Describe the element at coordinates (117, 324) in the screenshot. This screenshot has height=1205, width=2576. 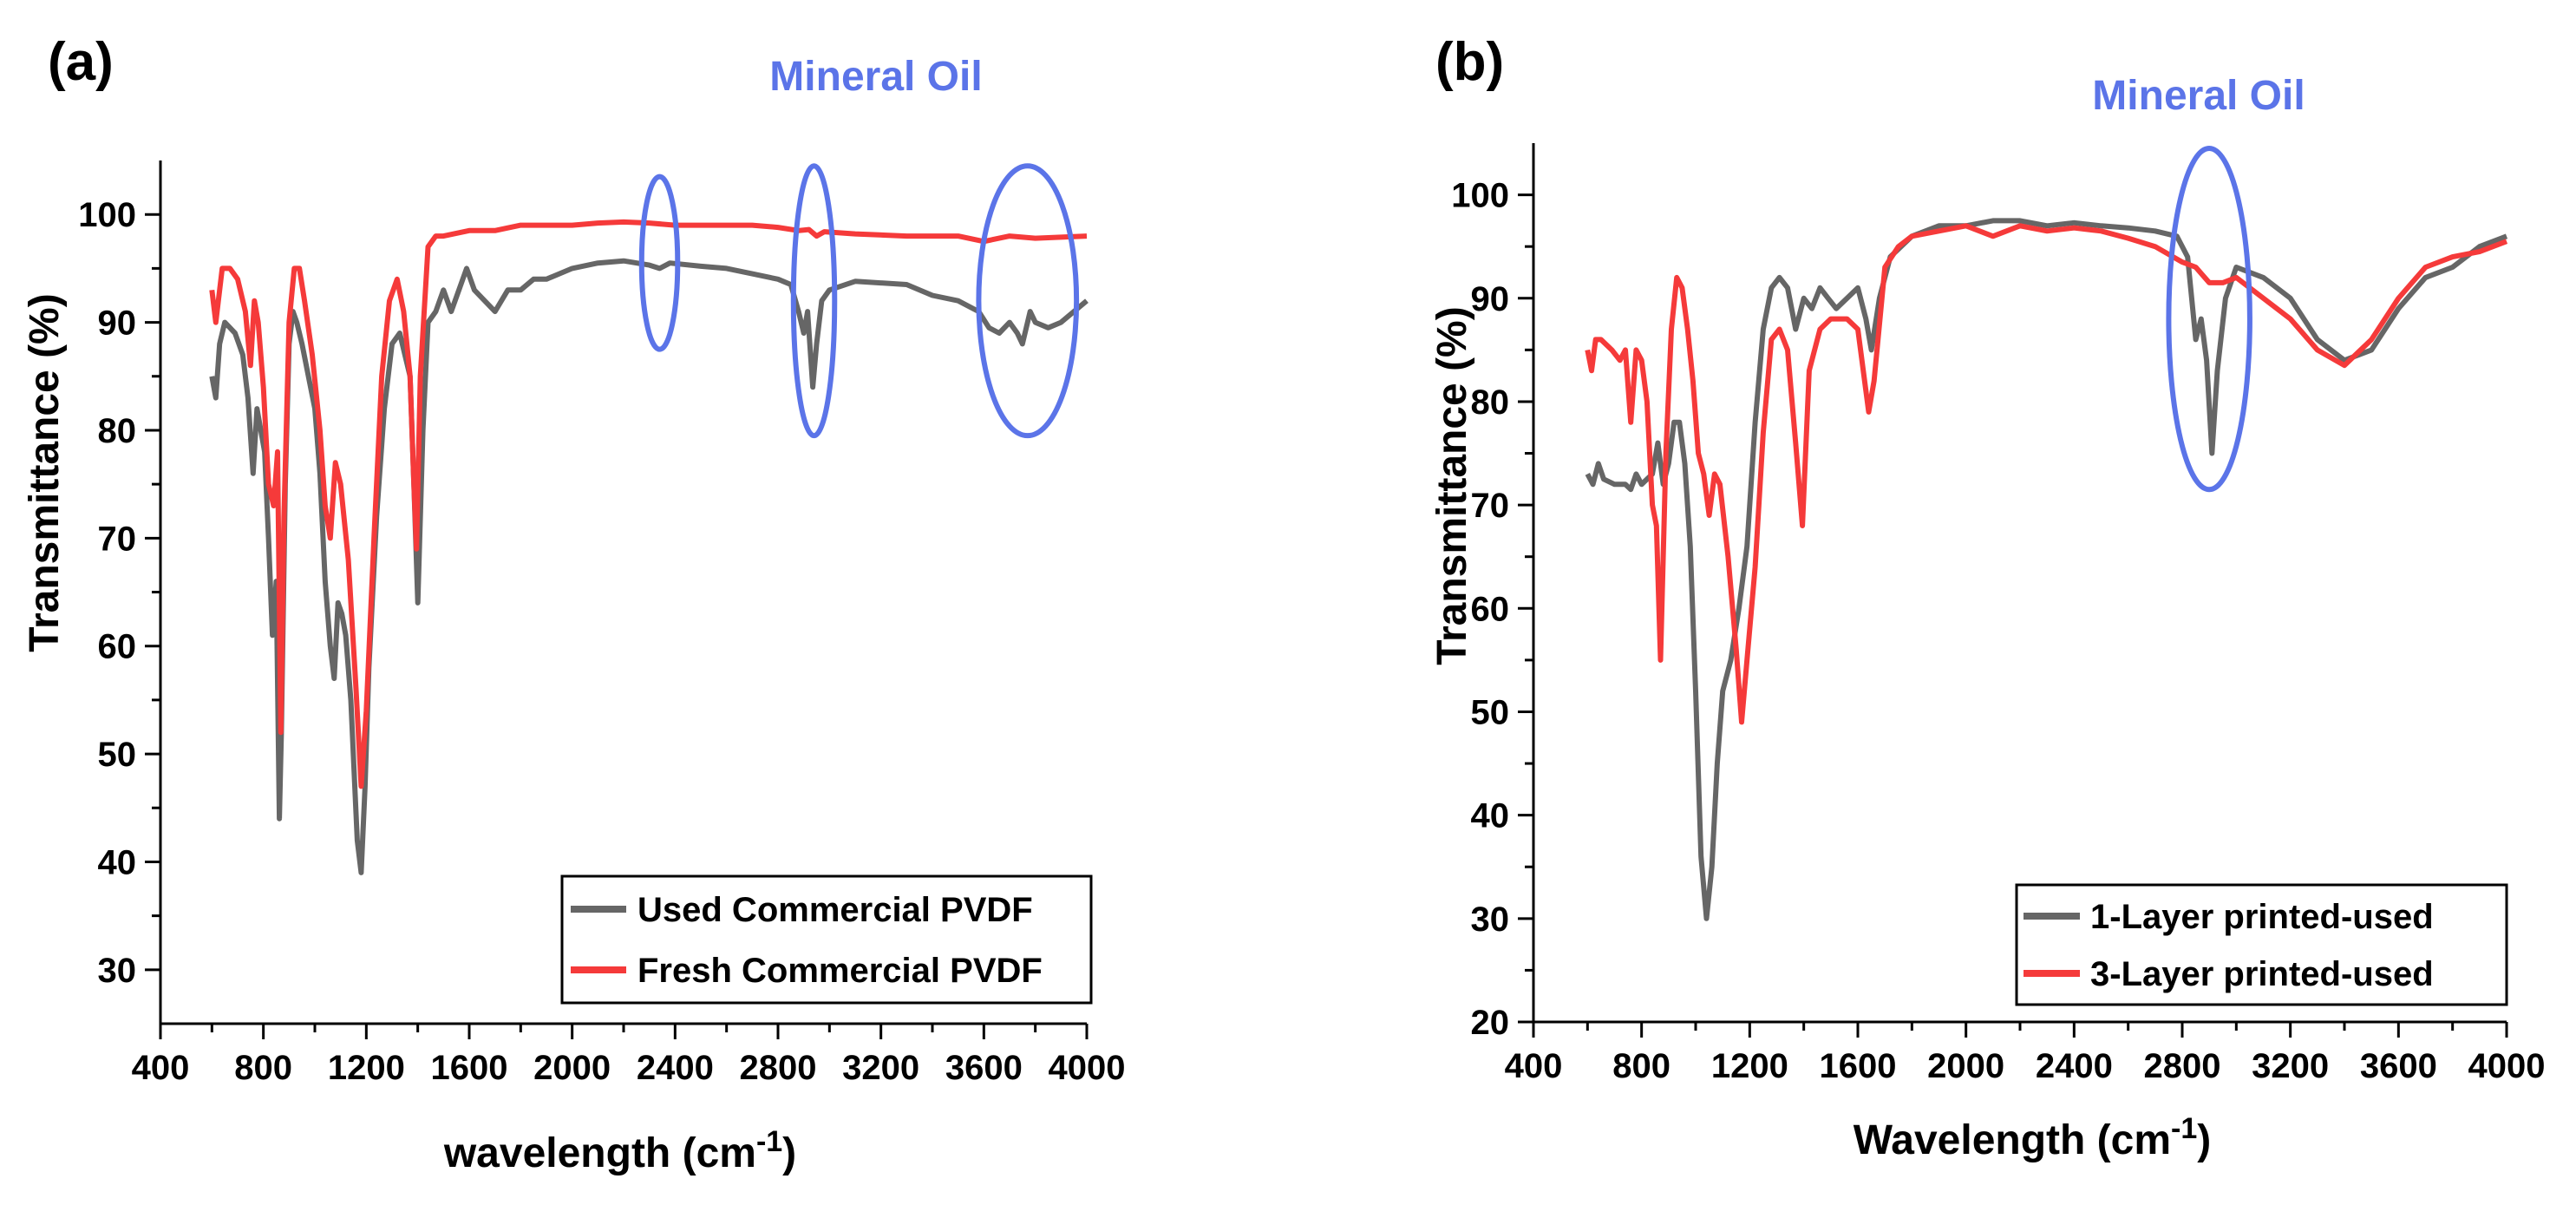
I see `panel-a-y-tick-label: 90` at that location.